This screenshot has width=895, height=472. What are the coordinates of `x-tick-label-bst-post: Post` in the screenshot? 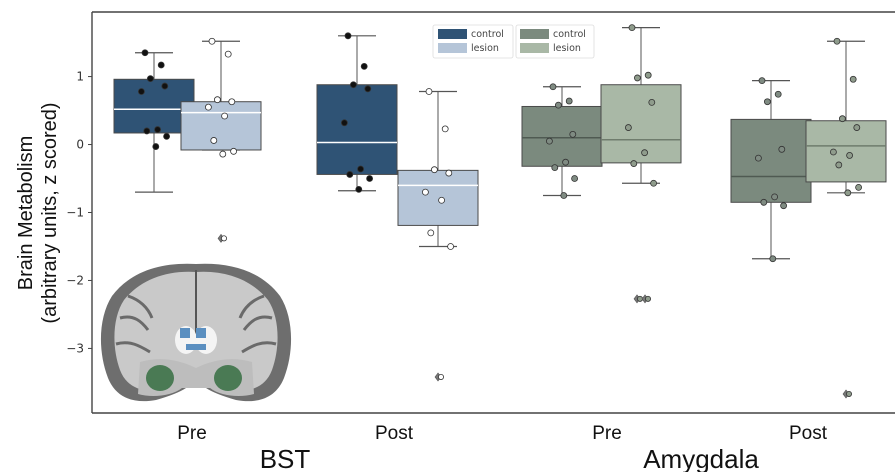 It's located at (394, 433).